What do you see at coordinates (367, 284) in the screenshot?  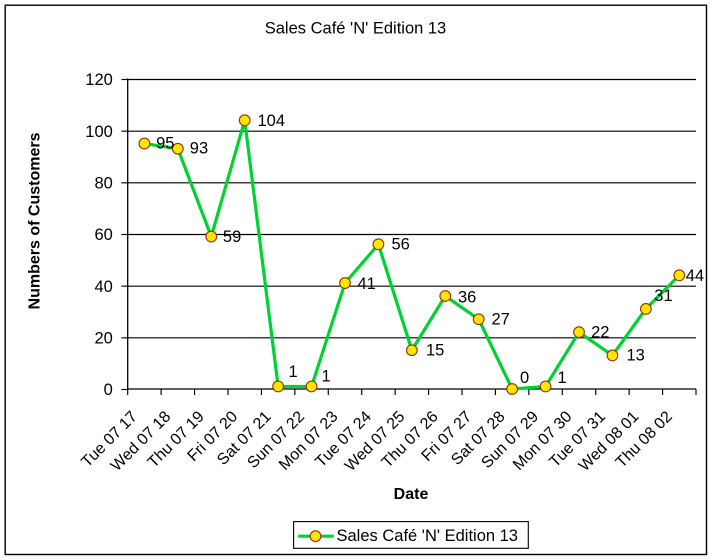 I see `svg-text: 41` at bounding box center [367, 284].